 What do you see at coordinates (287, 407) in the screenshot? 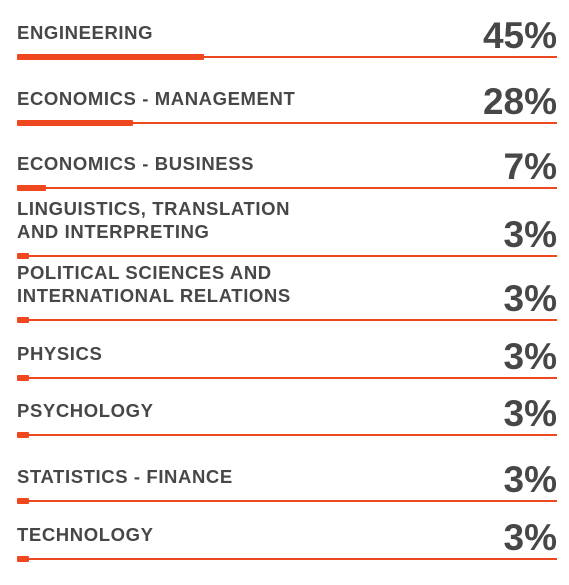
I see `category-row: PSYCHOLOGY 3%` at bounding box center [287, 407].